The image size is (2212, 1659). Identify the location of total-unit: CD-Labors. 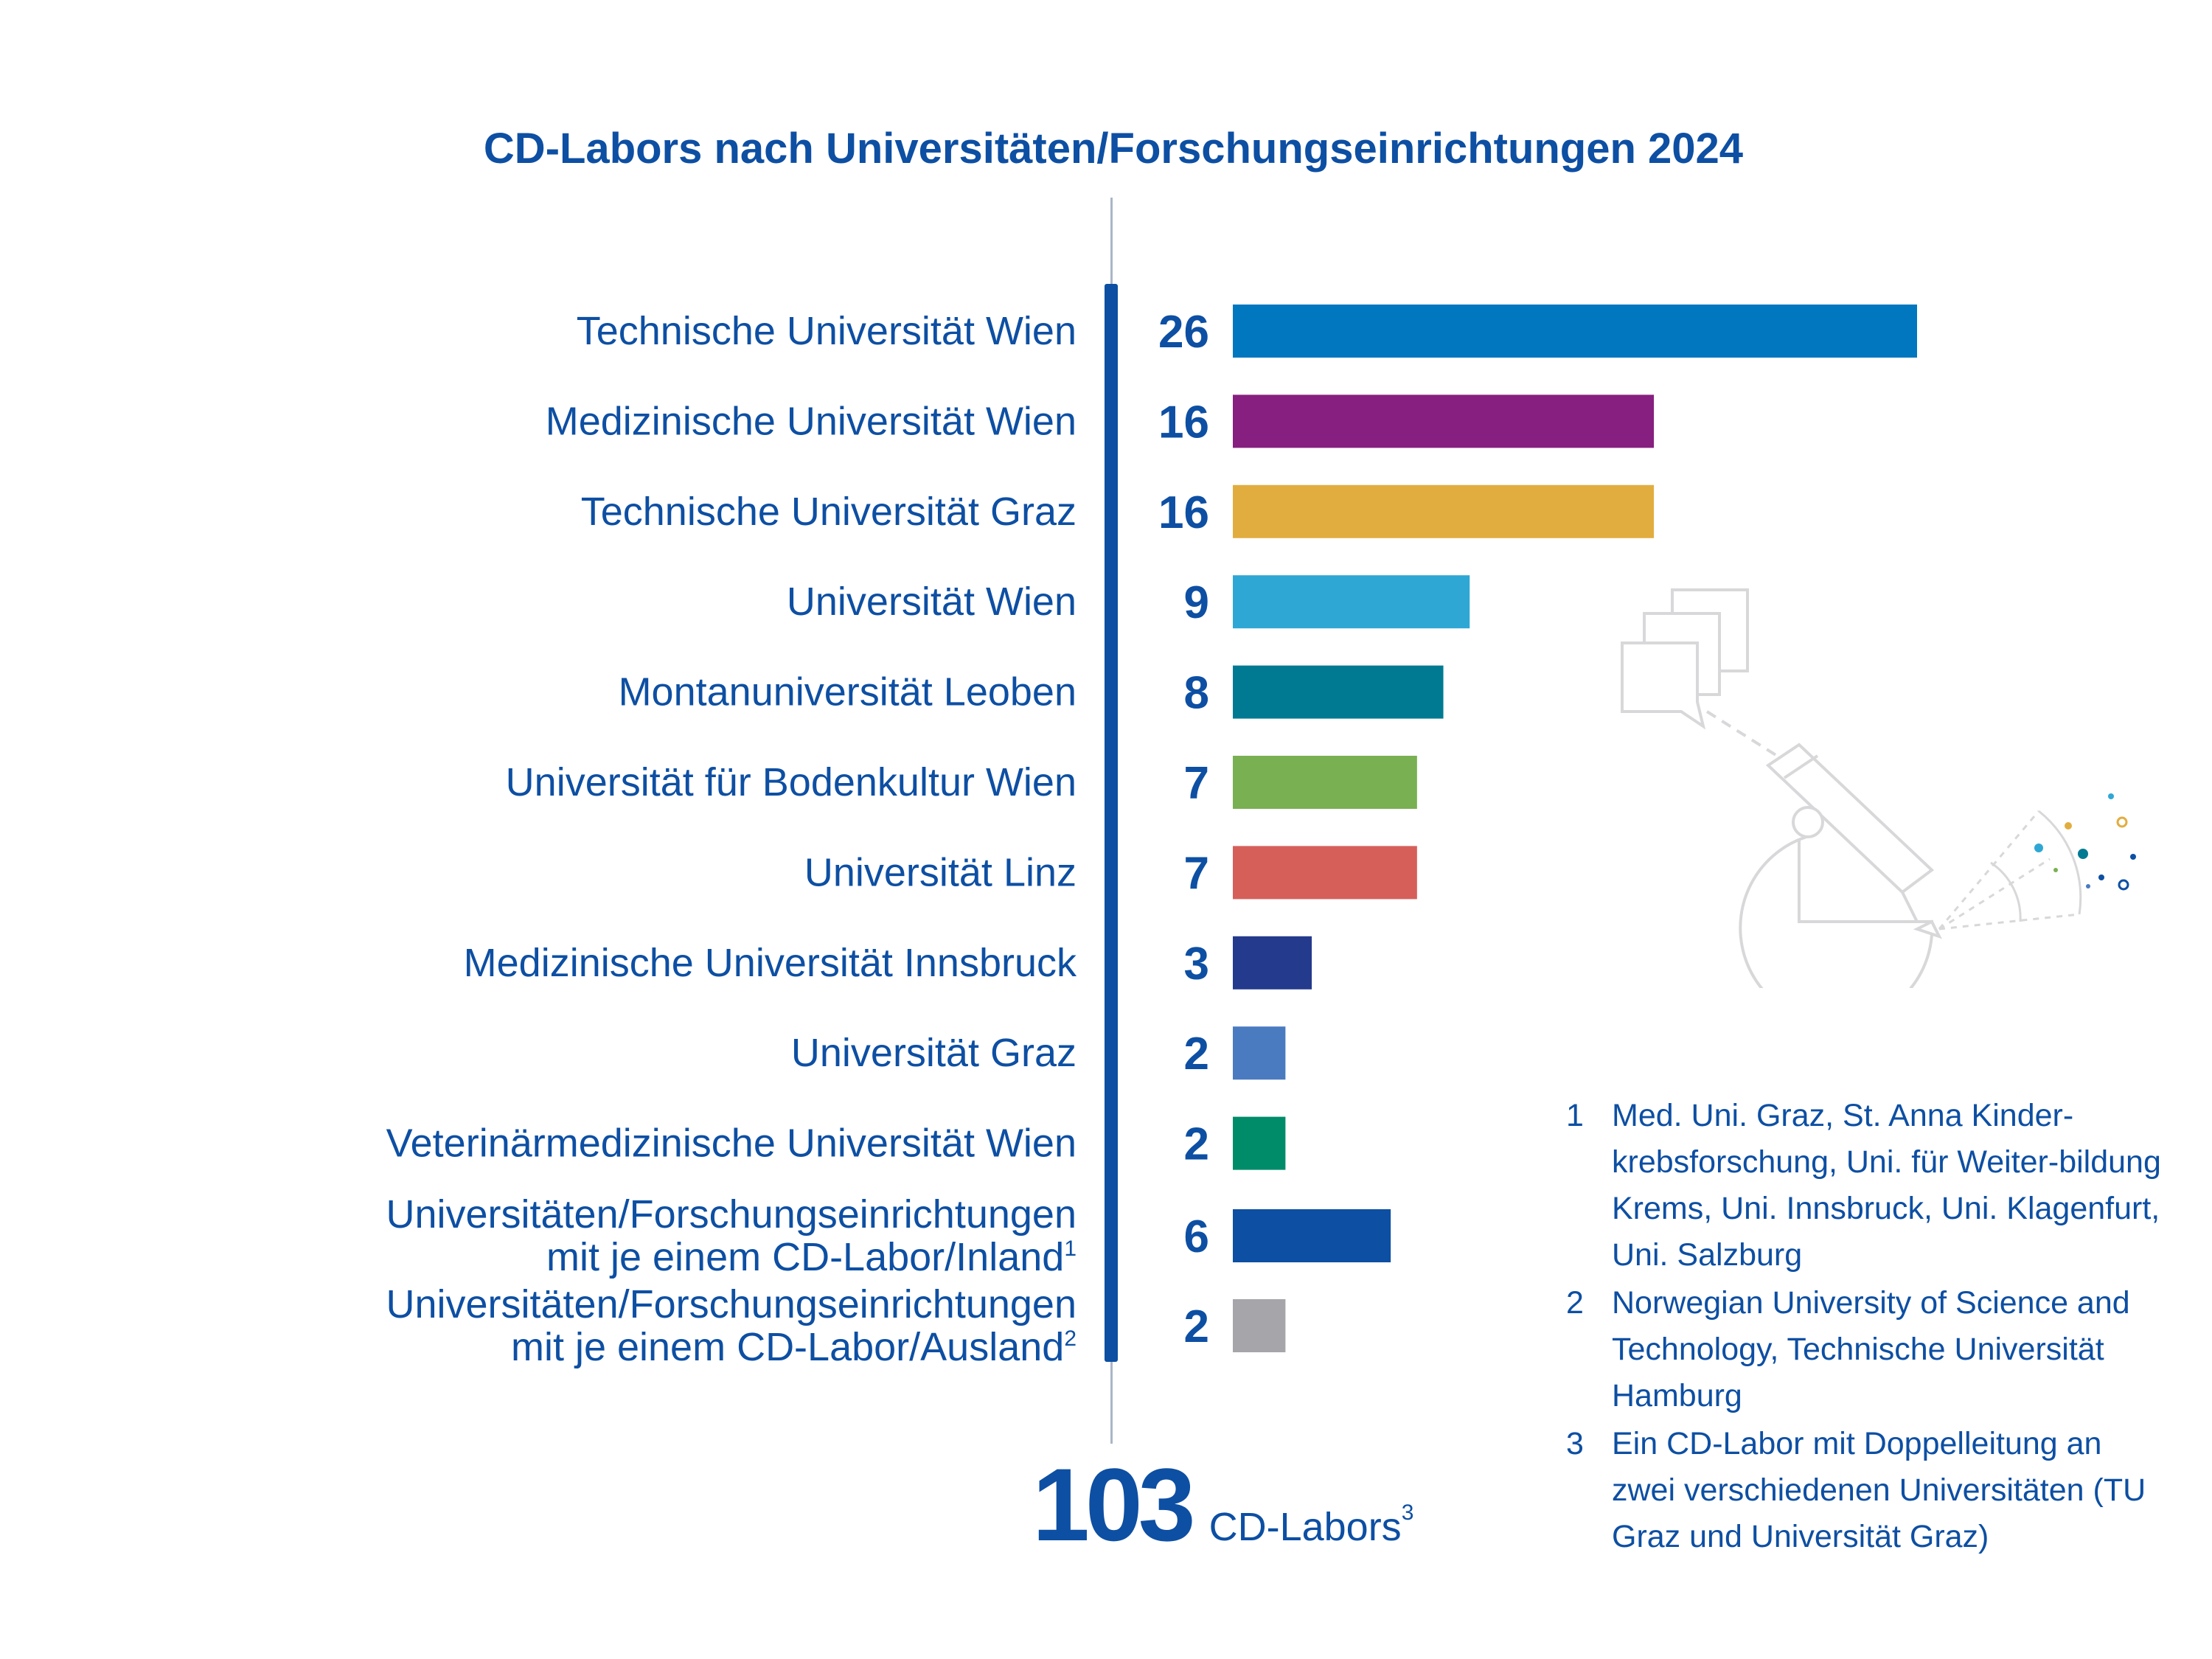
(1305, 1527).